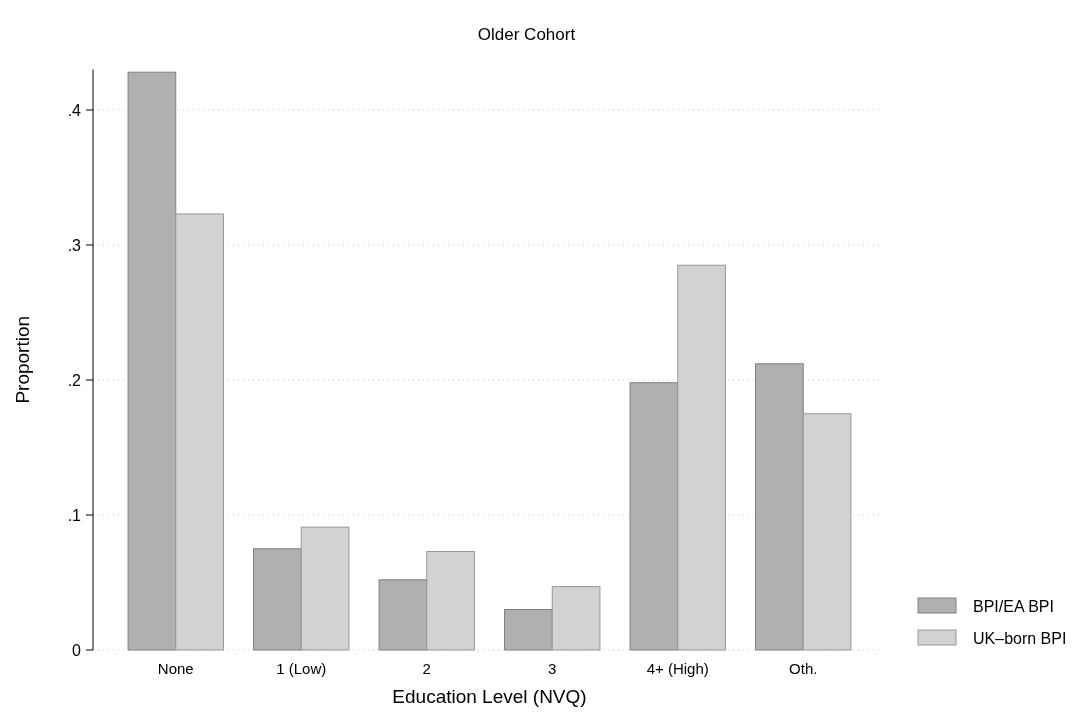 This screenshot has width=1079, height=717. What do you see at coordinates (489, 696) in the screenshot?
I see `x-axis-title: Education Level (NVQ)` at bounding box center [489, 696].